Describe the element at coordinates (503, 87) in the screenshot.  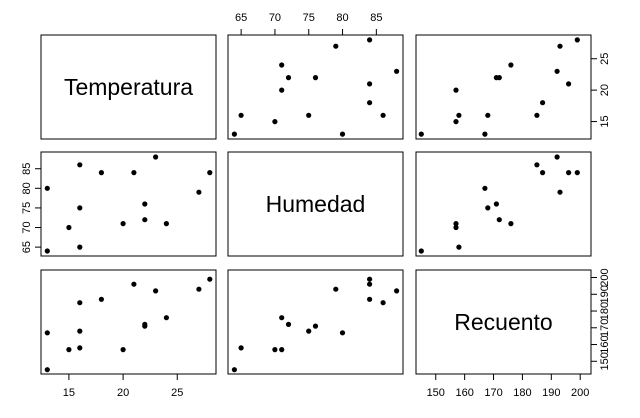
I see `panel-temperatura-vs-recuento` at that location.